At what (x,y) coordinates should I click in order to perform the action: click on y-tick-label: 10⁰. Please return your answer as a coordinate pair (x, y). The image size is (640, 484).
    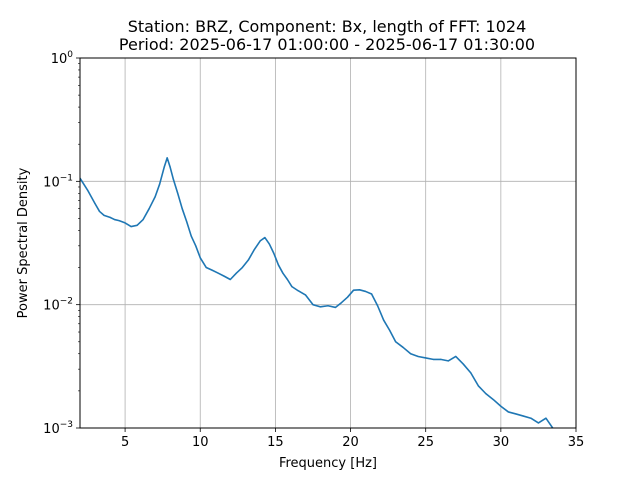
    Looking at the image, I should click on (62, 58).